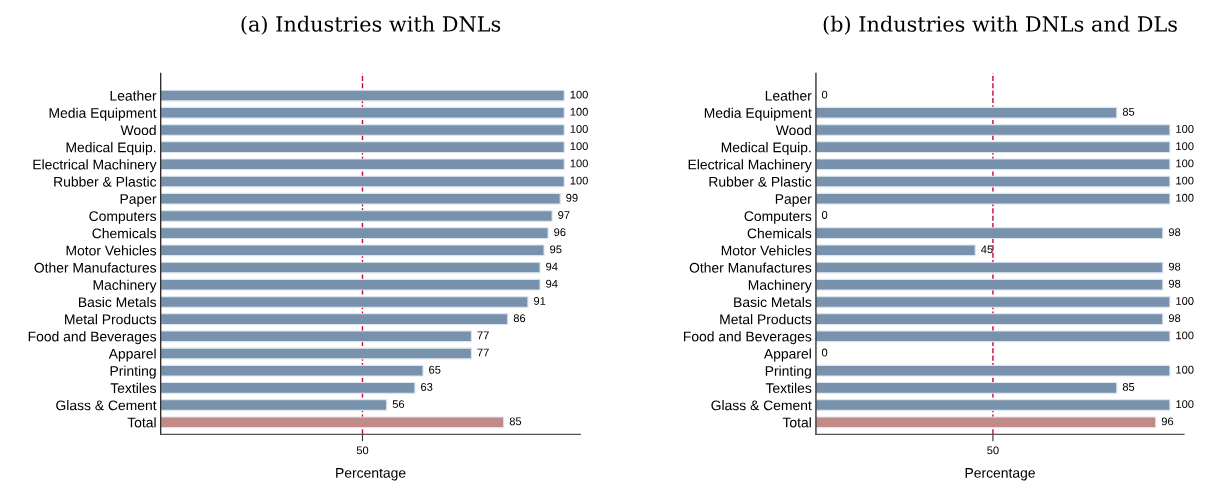 This screenshot has height=488, width=1227. What do you see at coordinates (1000, 25) in the screenshot?
I see `chart-title: (b) Industries with DNLs and DLs` at bounding box center [1000, 25].